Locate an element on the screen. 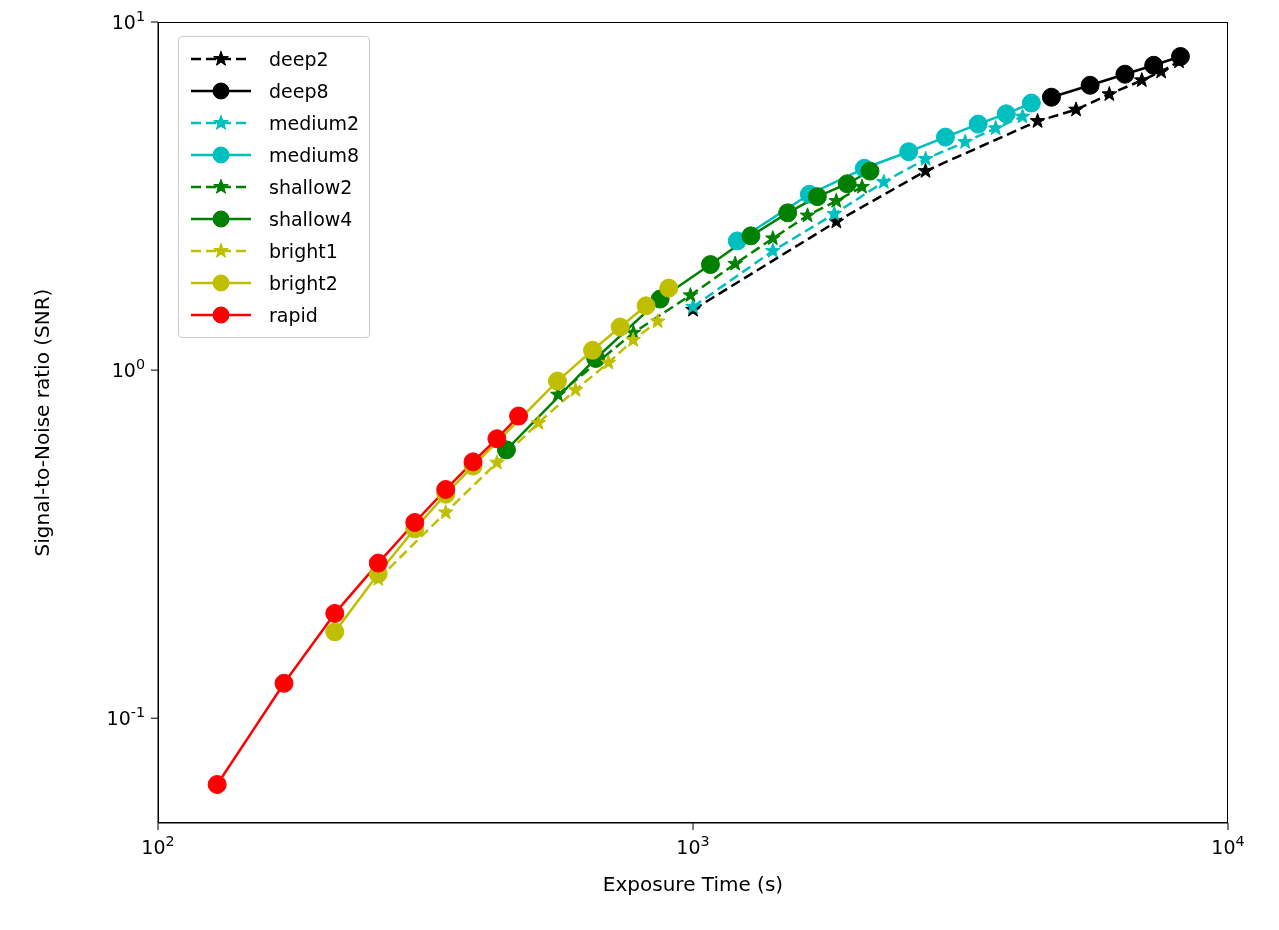 The image size is (1279, 930). x-tick-label: 10$^{3}$ is located at coordinates (693, 845).